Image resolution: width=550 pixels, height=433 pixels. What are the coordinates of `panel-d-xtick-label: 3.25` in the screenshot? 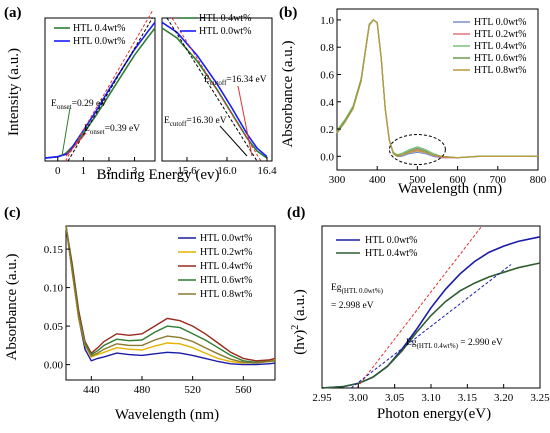 It's located at (540, 398).